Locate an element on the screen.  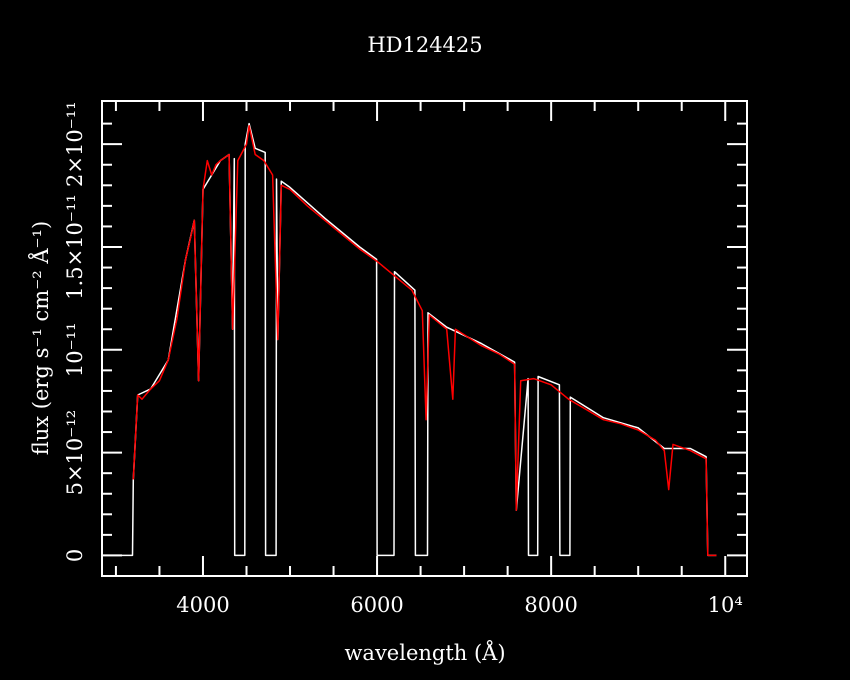
y-axis-label: flux (erg s⁻¹ cm⁻² Å⁻¹) is located at coordinates (40, 338).